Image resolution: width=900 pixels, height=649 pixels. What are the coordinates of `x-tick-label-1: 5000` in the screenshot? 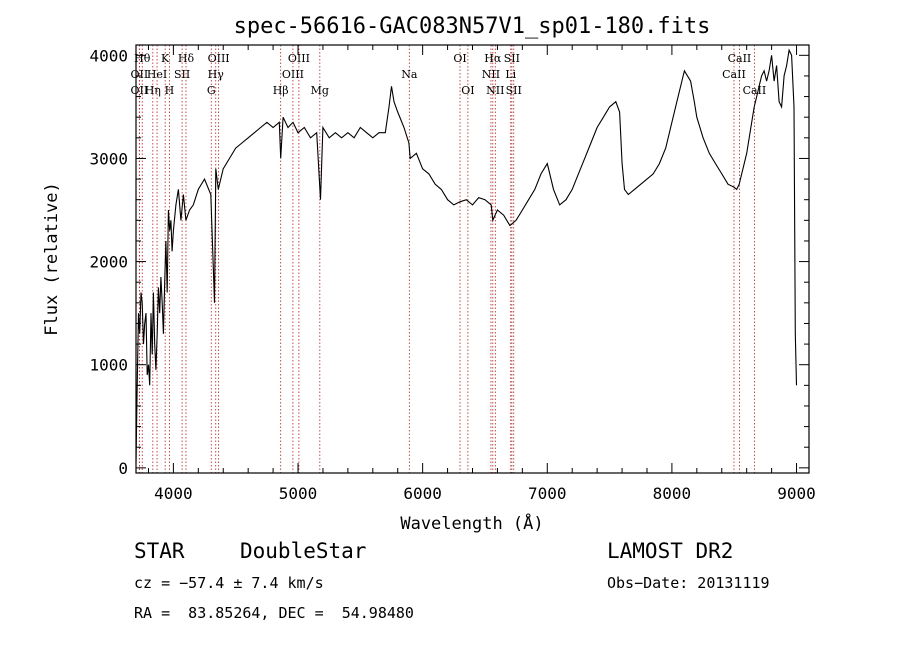 It's located at (298, 493).